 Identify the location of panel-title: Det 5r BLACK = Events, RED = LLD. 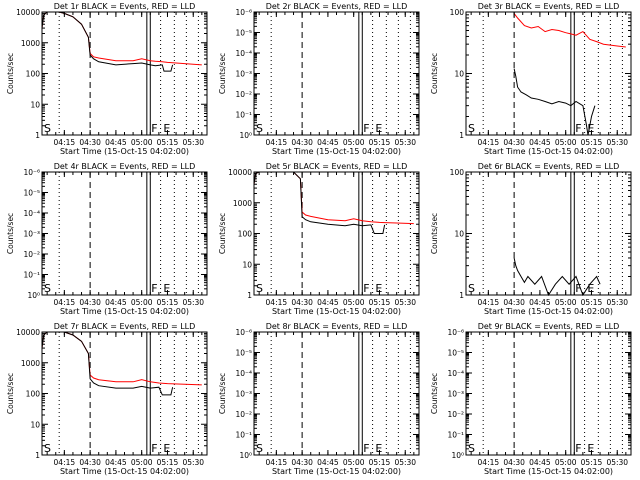
(337, 166).